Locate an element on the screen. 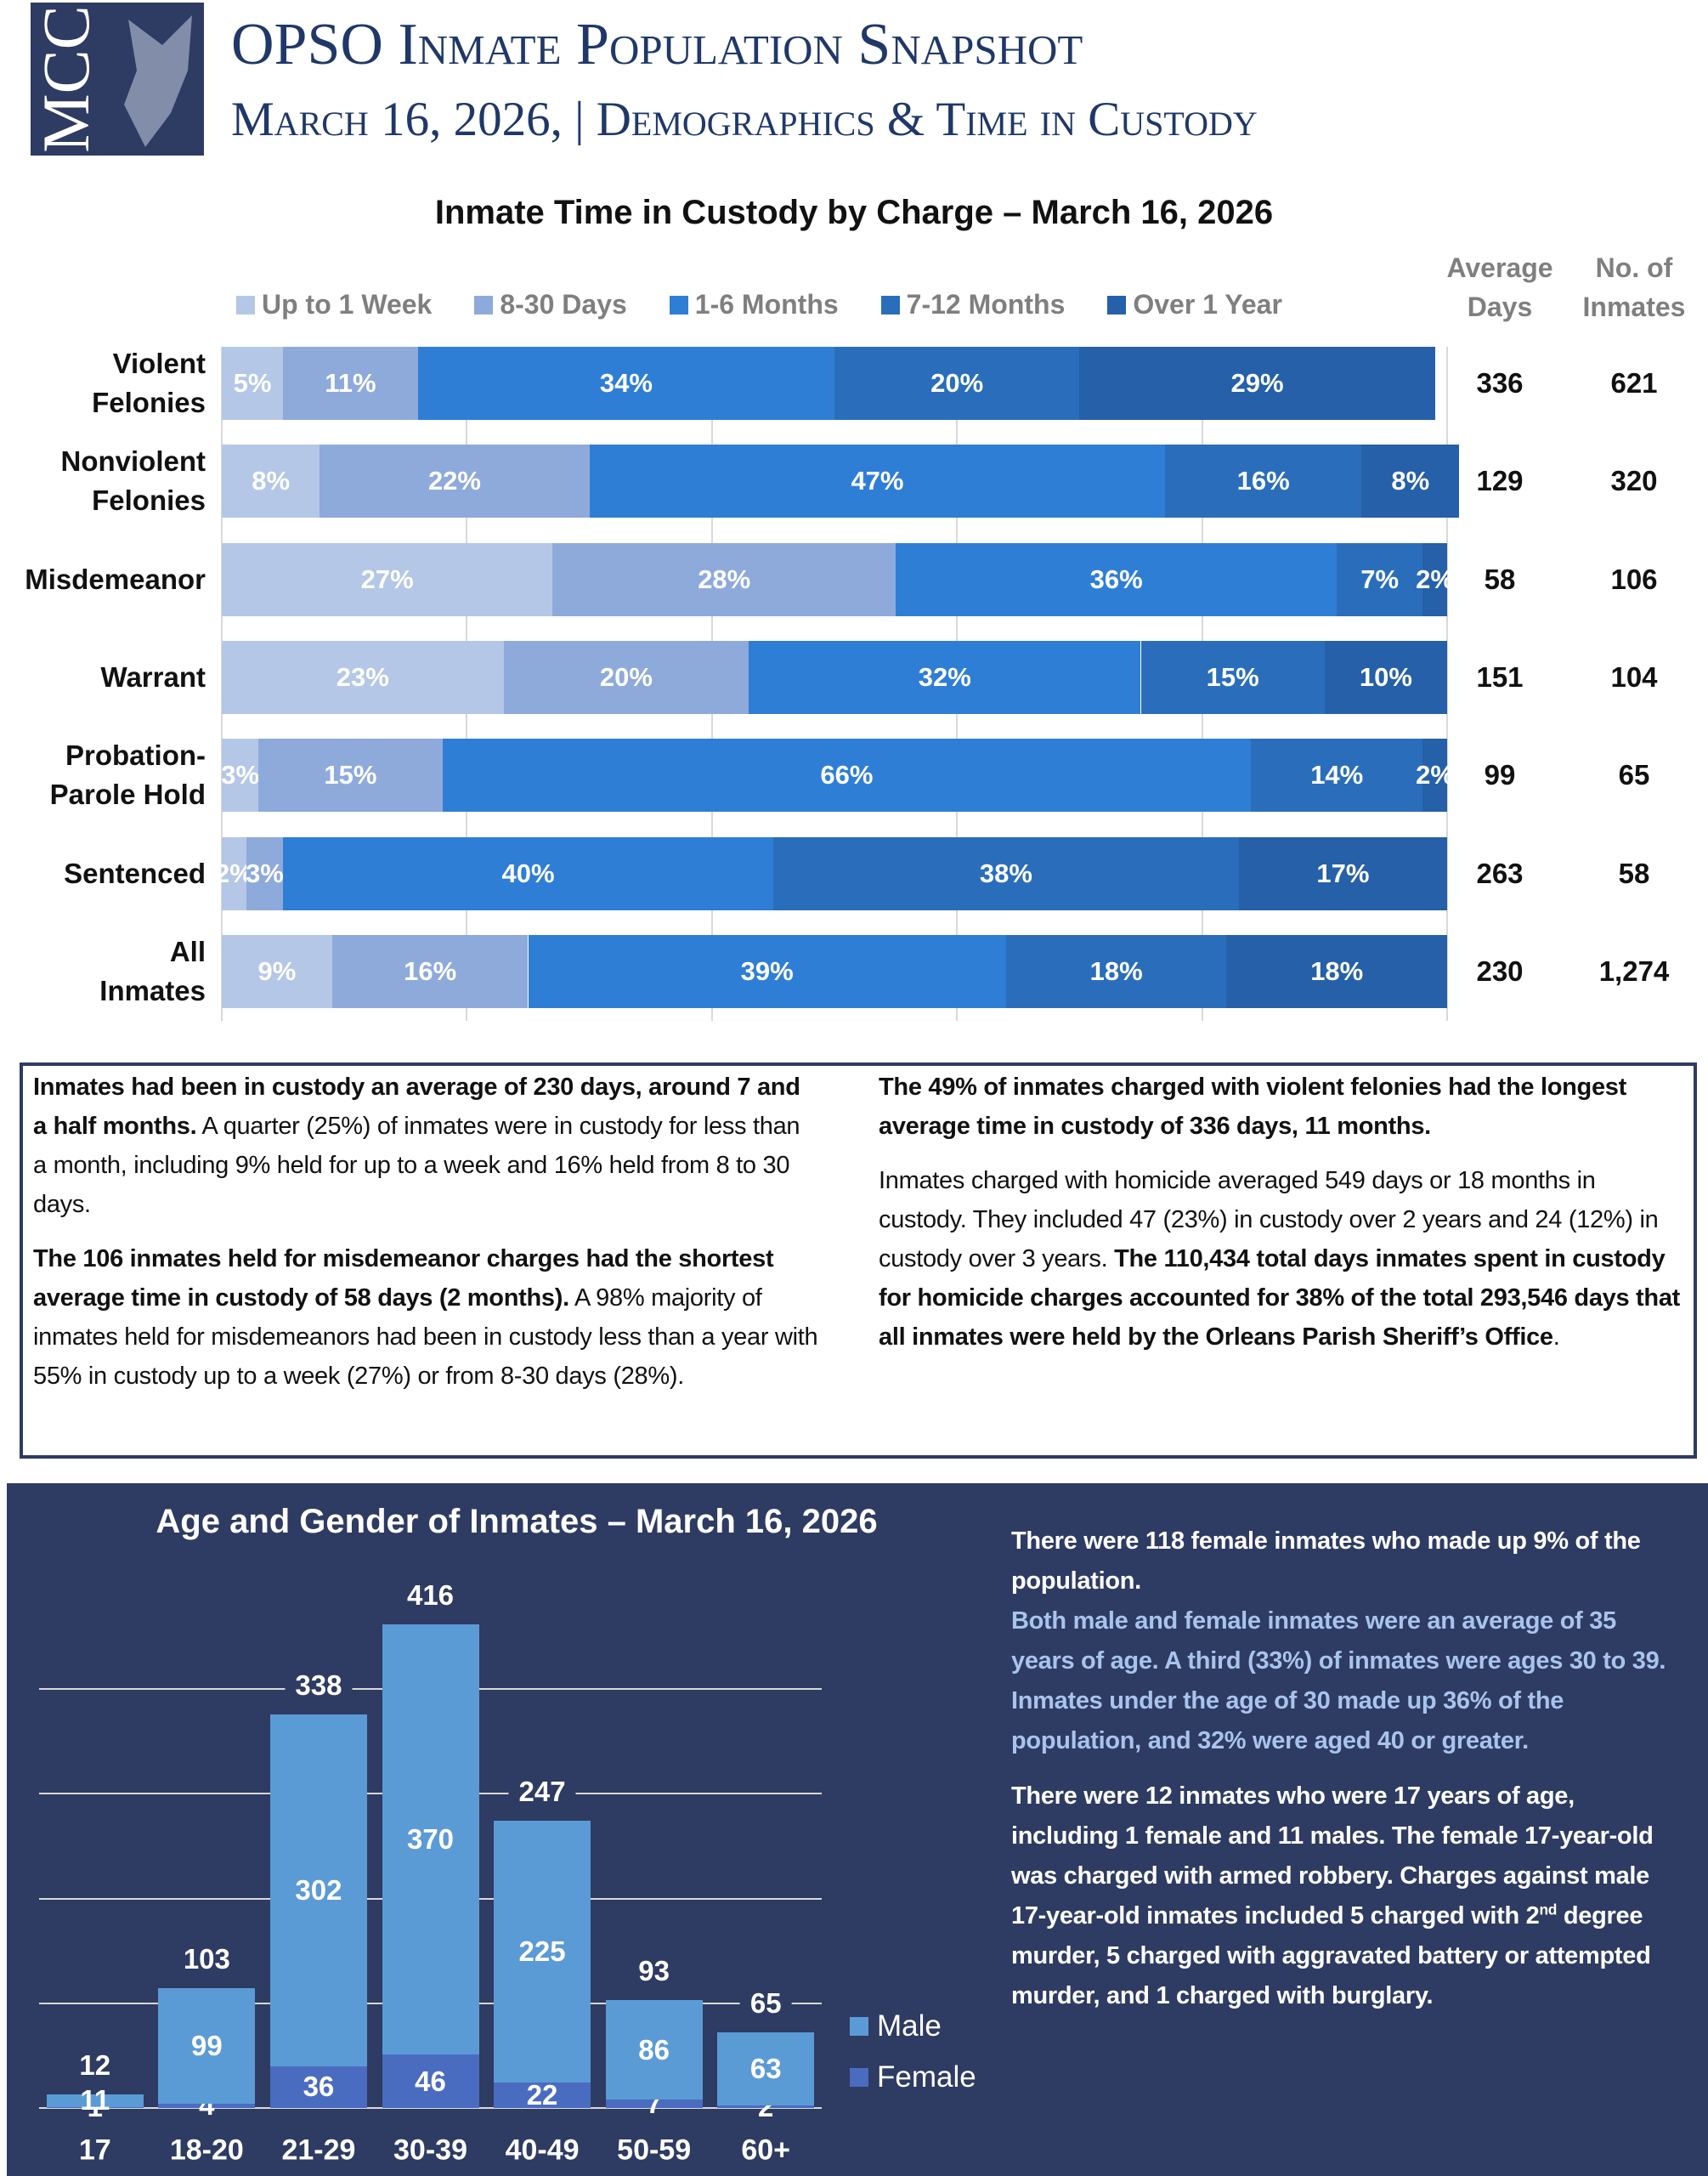 The width and height of the screenshot is (1708, 2176). table-value: 99 is located at coordinates (1500, 775).